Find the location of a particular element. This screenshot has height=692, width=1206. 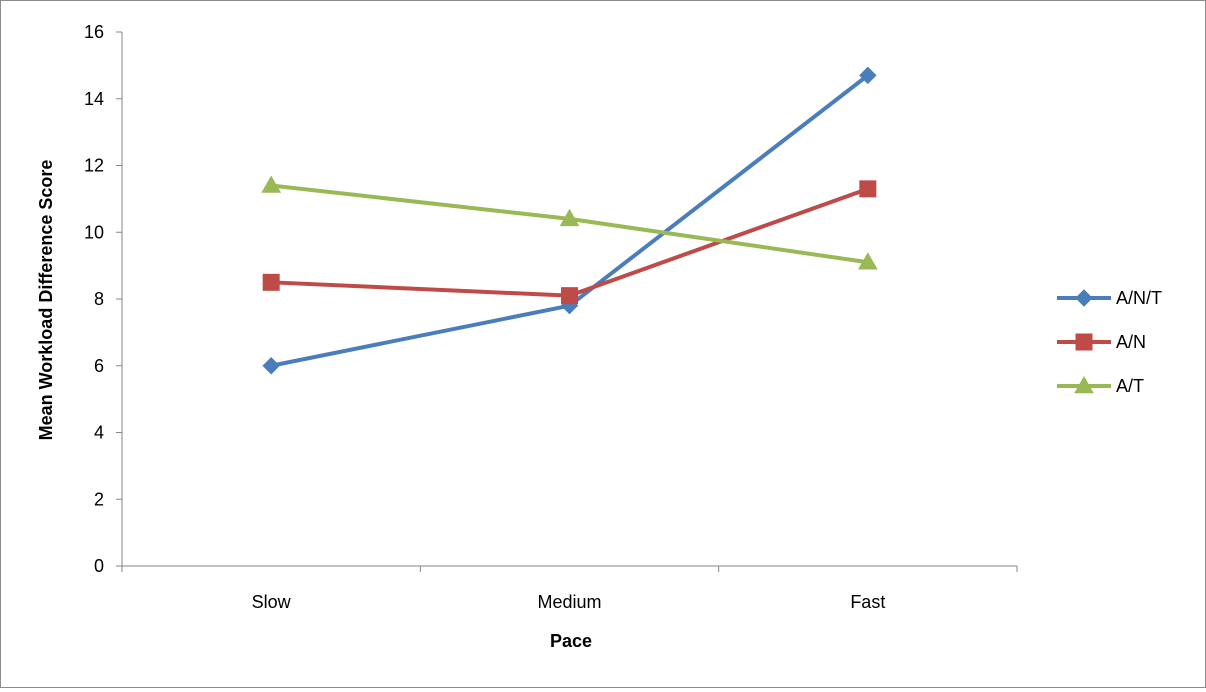

y-tick-label: 12 is located at coordinates (94, 166).